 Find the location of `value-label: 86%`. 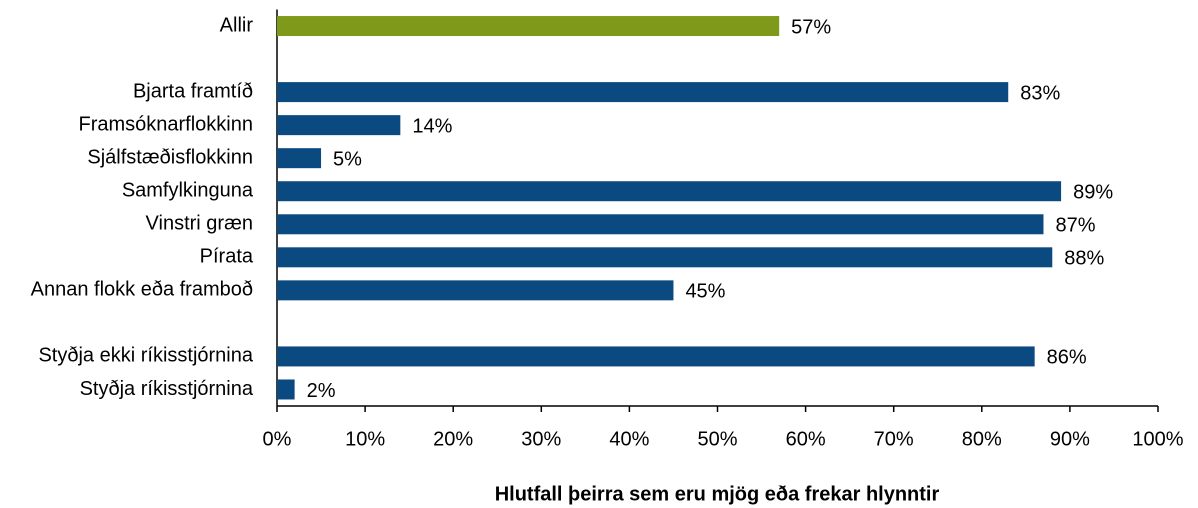

value-label: 86% is located at coordinates (1067, 358).